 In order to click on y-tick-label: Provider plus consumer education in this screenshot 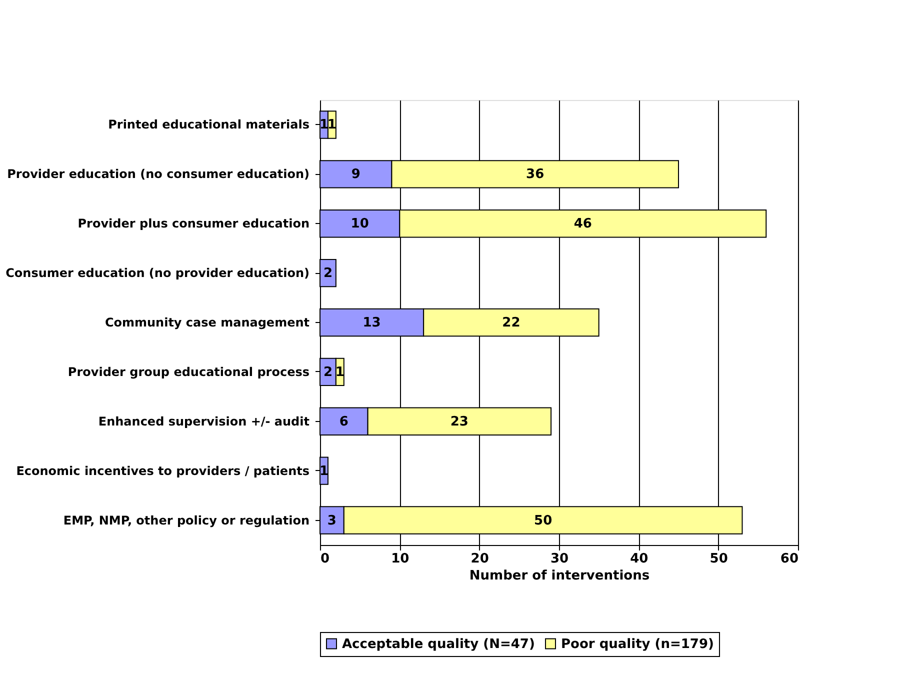, I will do `click(194, 223)`.